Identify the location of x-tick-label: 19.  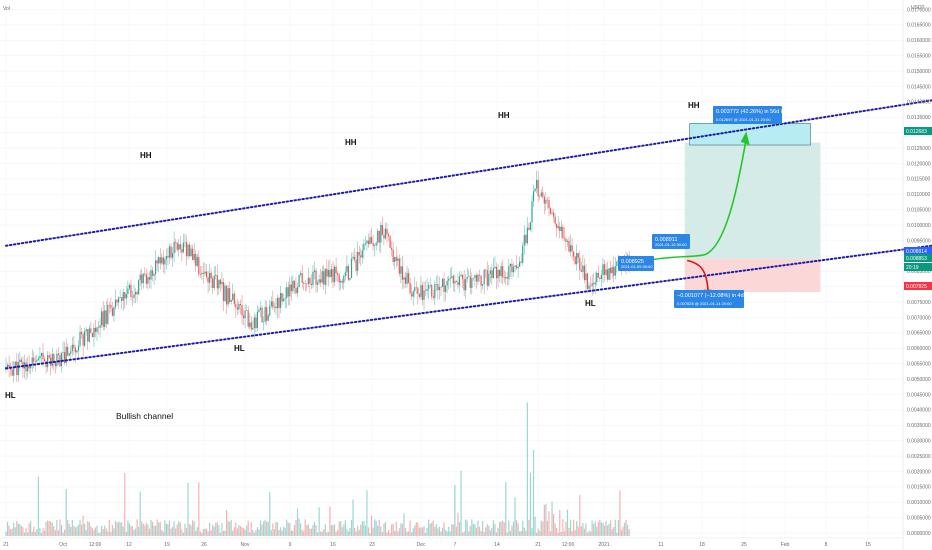
(167, 545).